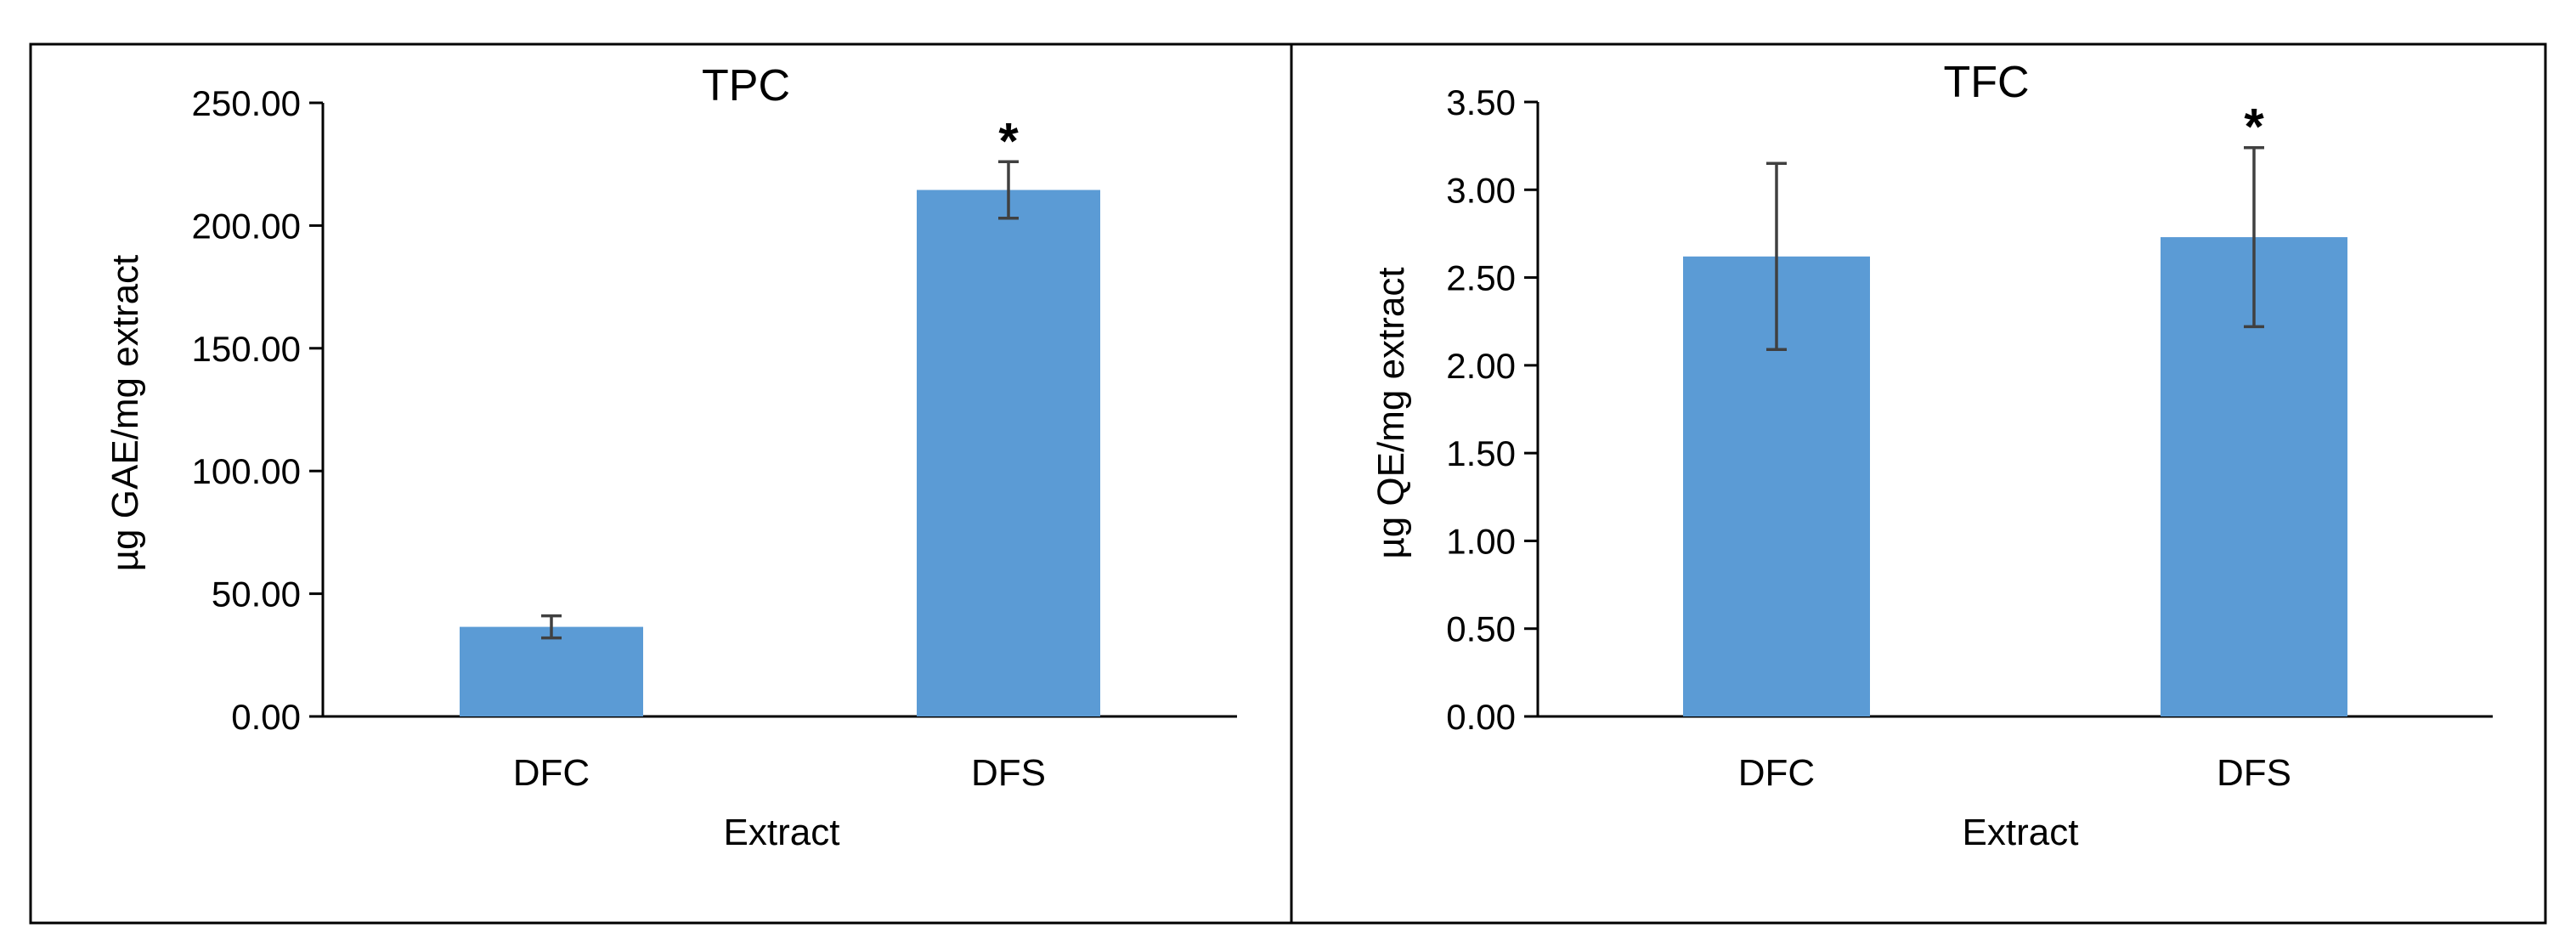 The height and width of the screenshot is (951, 2576). Describe the element at coordinates (246, 226) in the screenshot. I see `y-tick-label: 200.00` at that location.